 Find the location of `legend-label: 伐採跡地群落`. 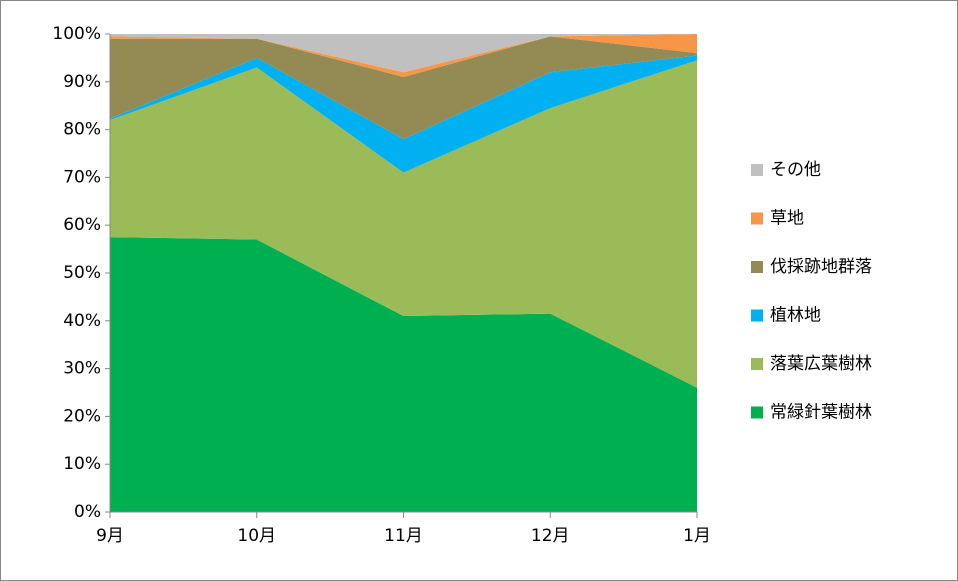

legend-label: 伐採跡地群落 is located at coordinates (821, 267).